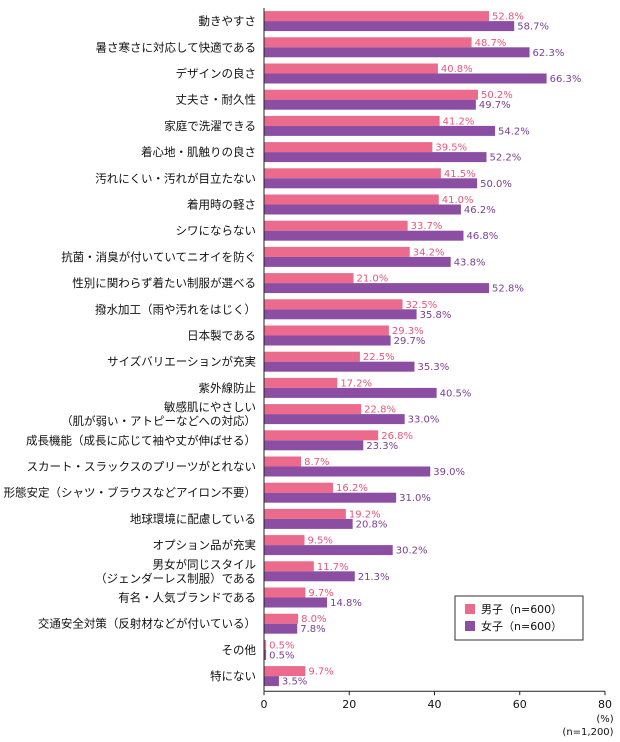 The height and width of the screenshot is (742, 620). I want to click on category-label: 成長機能（成長に応じて袖や丈が伸ばせる）, so click(141, 440).